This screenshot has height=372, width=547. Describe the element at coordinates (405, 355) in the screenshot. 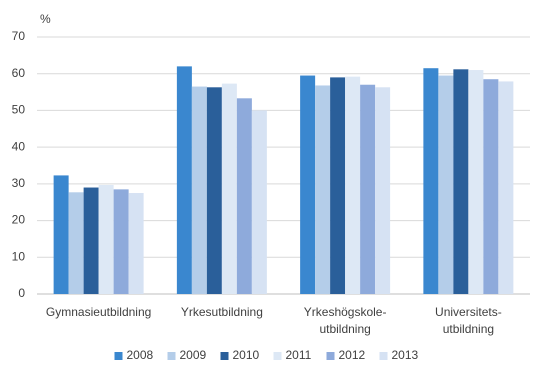

I see `legend-label: 2013` at that location.